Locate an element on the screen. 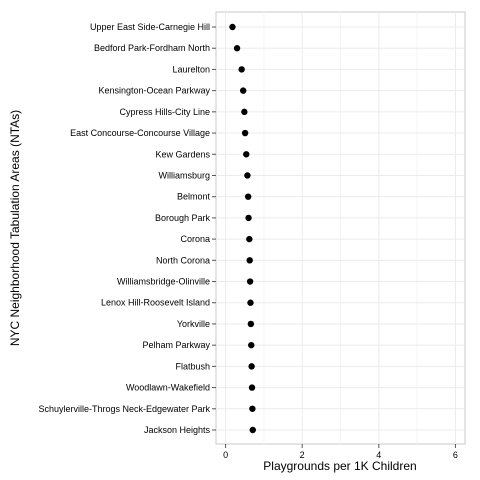  x-tick-label: 4 is located at coordinates (378, 455).